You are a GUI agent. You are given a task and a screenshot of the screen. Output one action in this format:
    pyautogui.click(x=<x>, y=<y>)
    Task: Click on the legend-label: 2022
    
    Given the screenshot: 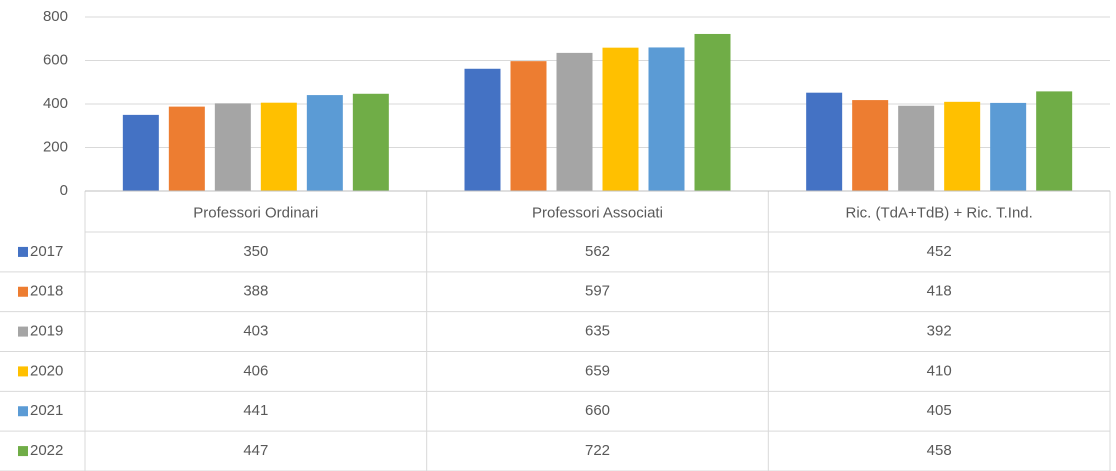 What is the action you would take?
    pyautogui.click(x=46, y=450)
    